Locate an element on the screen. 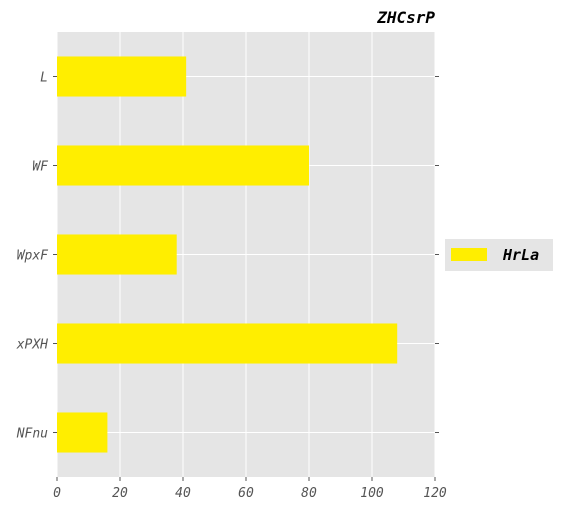 This screenshot has height=511, width=584. bar-WF is located at coordinates (183, 165).